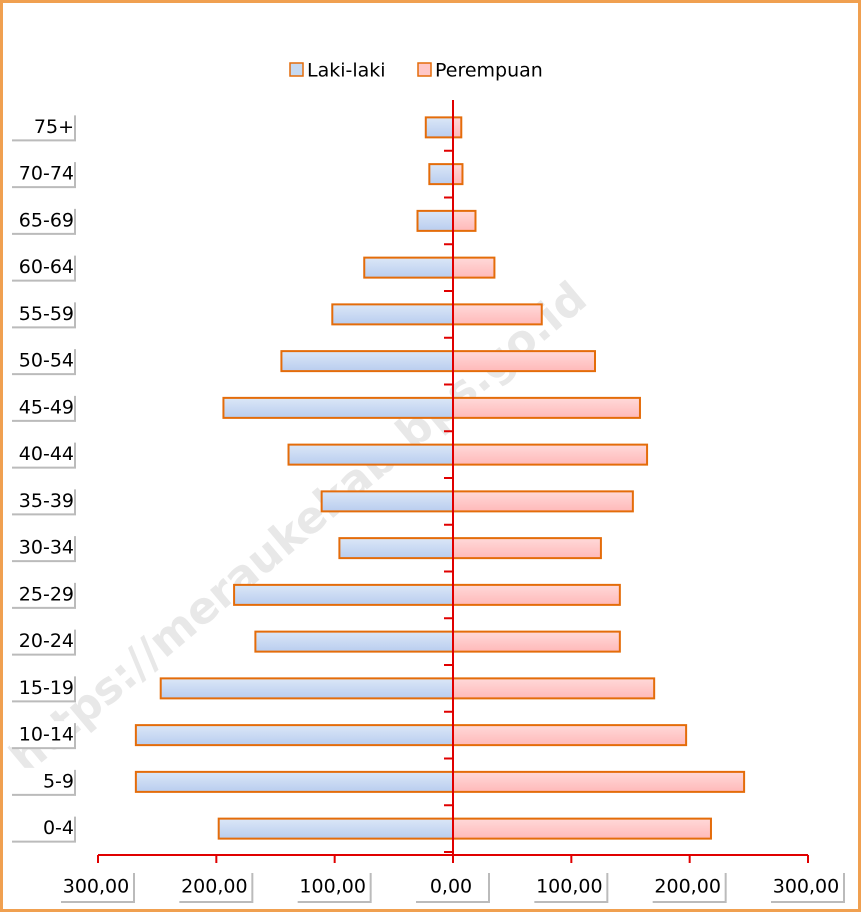 This screenshot has height=912, width=861. I want to click on y-tick-label: 35-39, so click(46, 501).